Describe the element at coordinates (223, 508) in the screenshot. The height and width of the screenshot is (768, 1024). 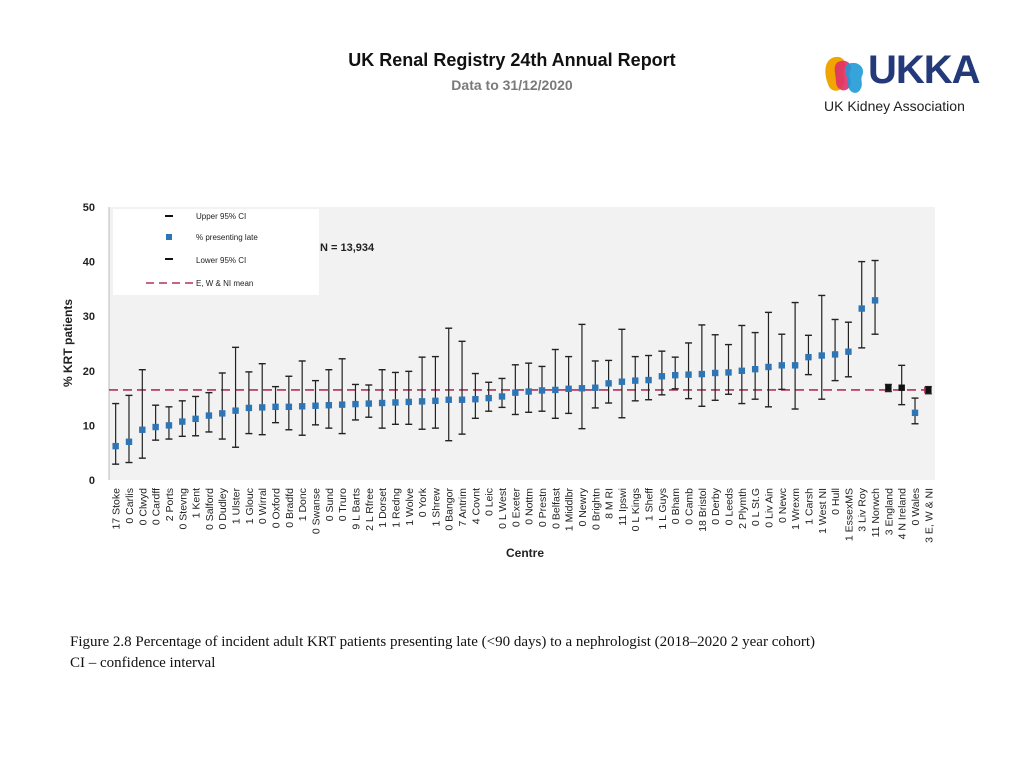
I see `x-tick-label: 0 Dudley` at that location.